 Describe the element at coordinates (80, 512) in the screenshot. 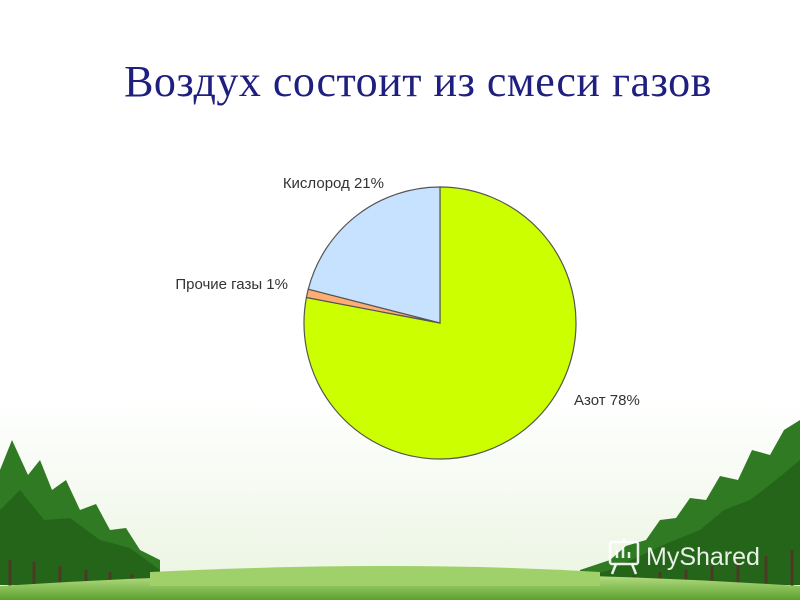

I see `left-trees` at that location.